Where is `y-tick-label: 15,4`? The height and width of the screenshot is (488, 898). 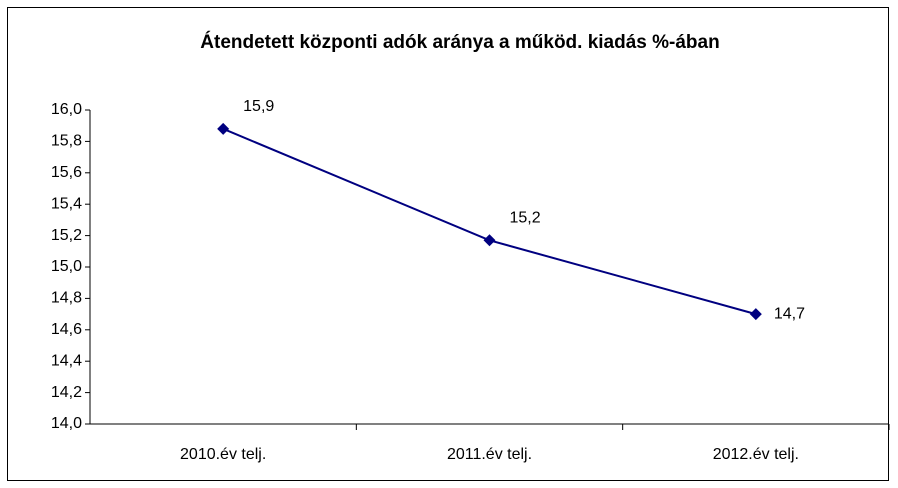
y-tick-label: 15,4 is located at coordinates (66, 203).